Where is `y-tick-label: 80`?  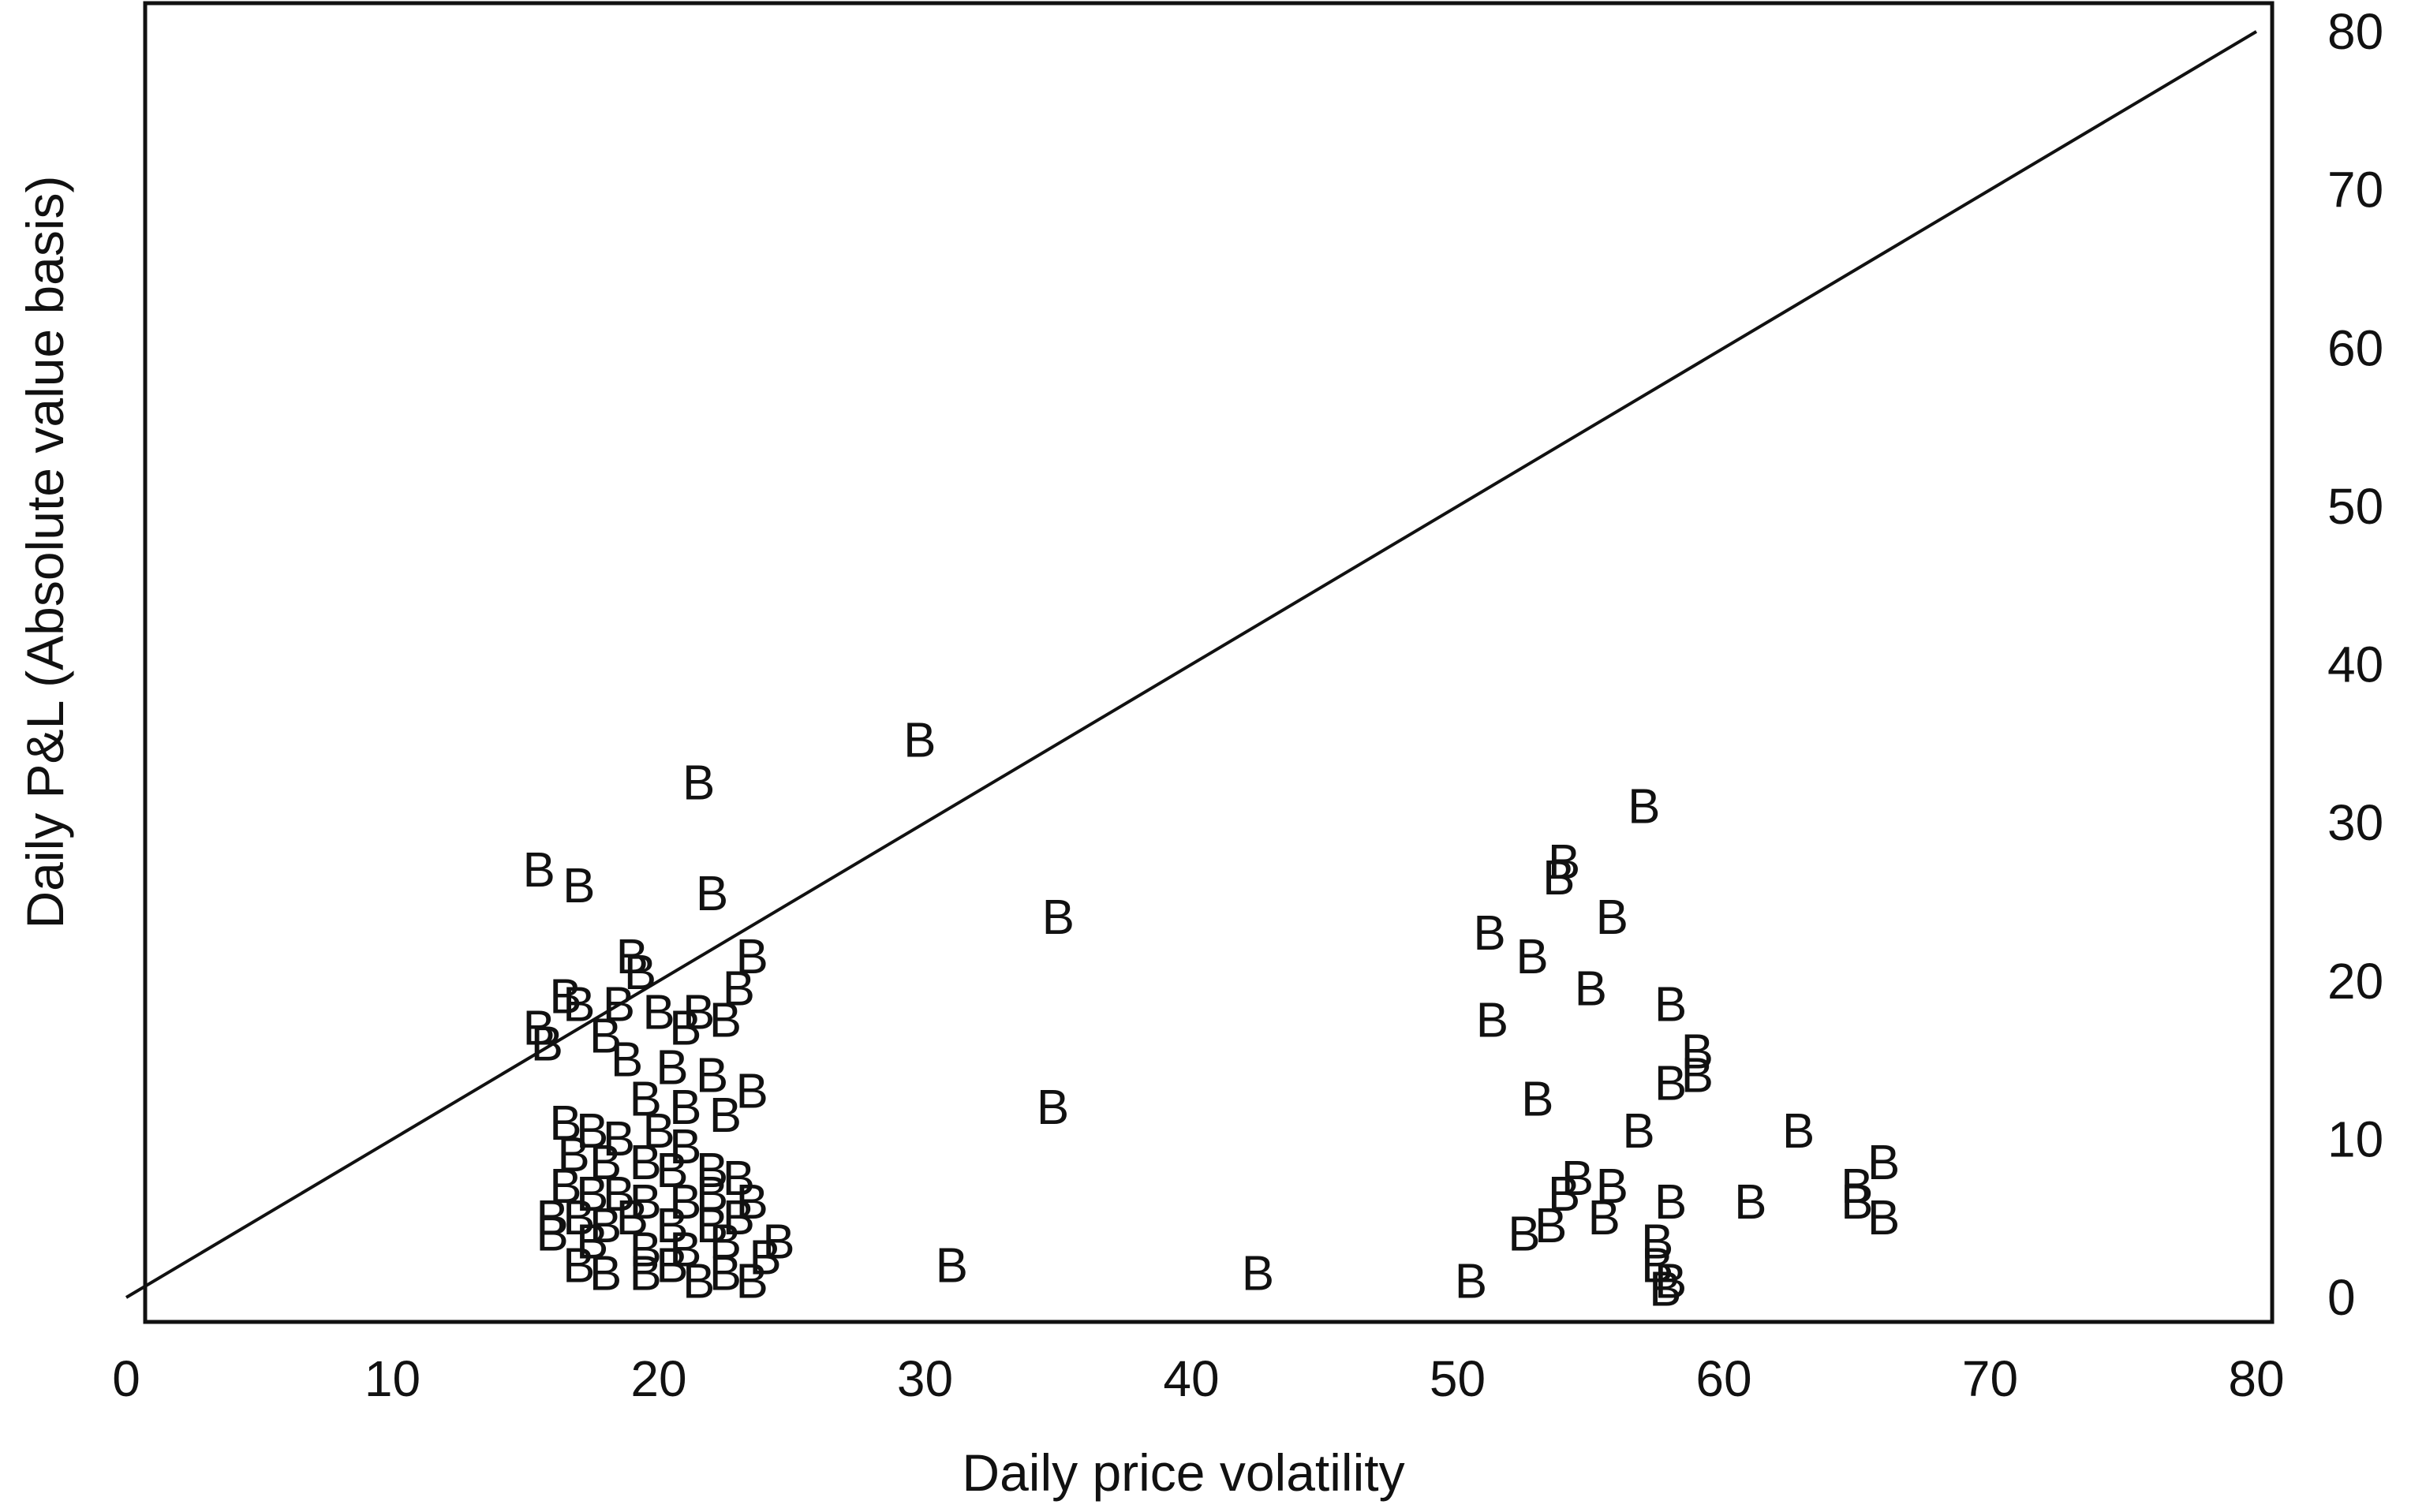 y-tick-label: 80 is located at coordinates (2355, 31).